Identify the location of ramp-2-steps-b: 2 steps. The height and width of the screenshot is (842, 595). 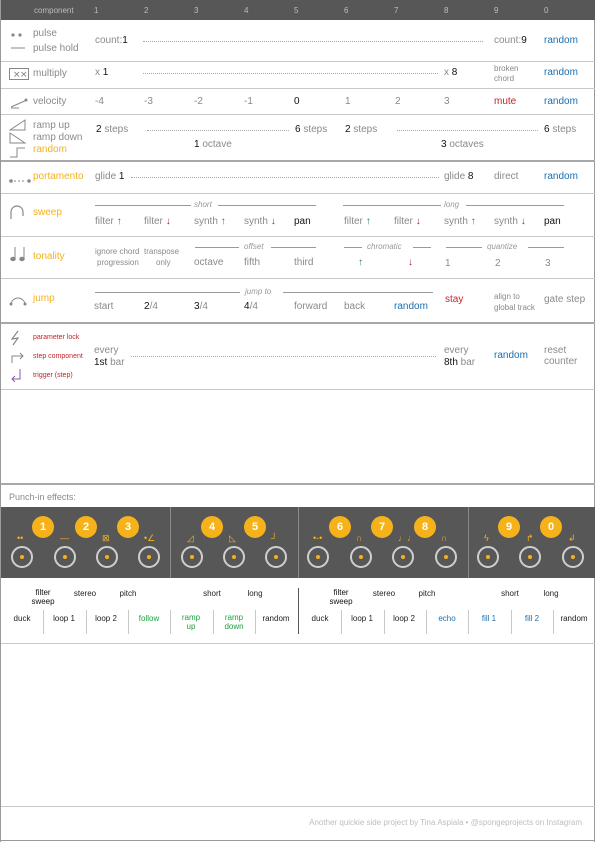
(361, 129).